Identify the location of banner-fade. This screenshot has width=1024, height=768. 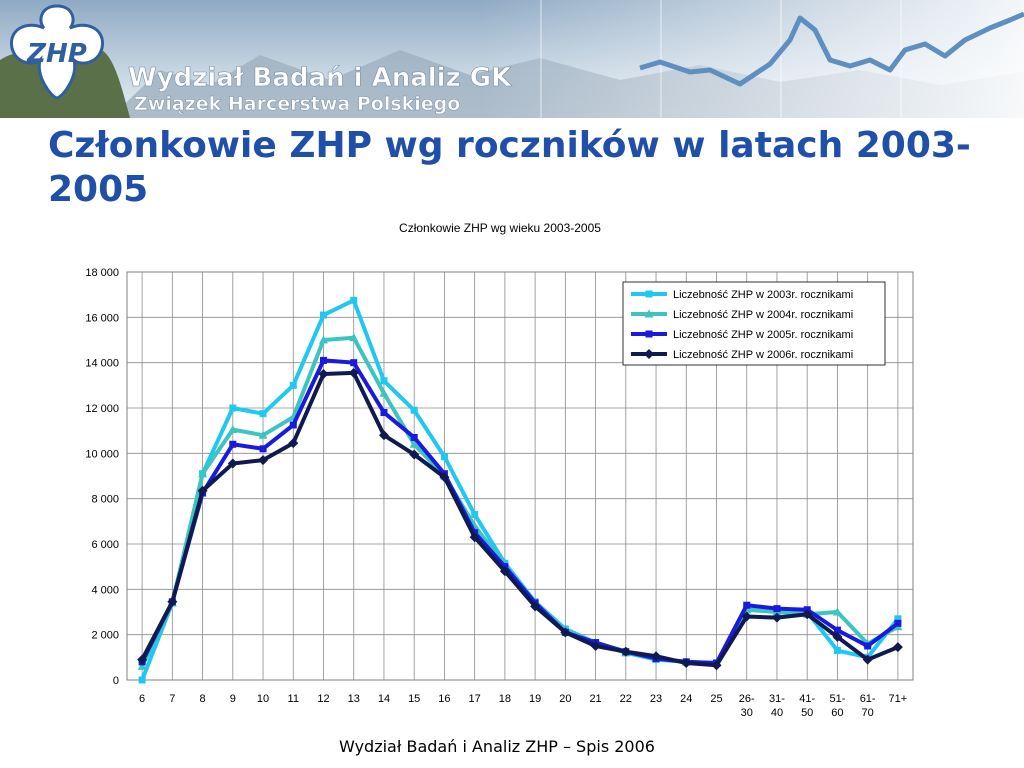
(752, 59).